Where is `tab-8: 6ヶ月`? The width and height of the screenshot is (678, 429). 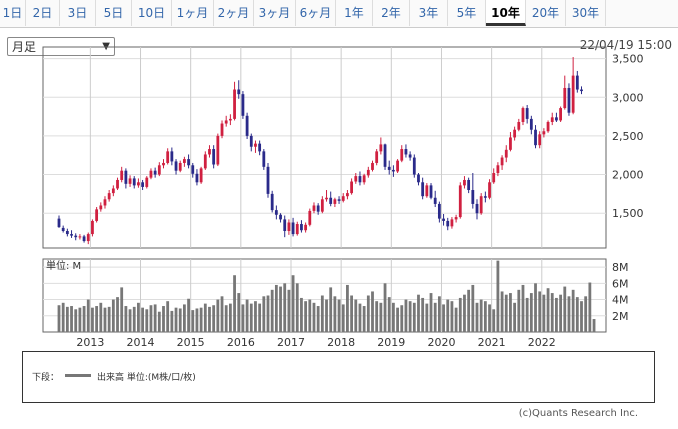 tab-8: 6ヶ月 is located at coordinates (316, 13).